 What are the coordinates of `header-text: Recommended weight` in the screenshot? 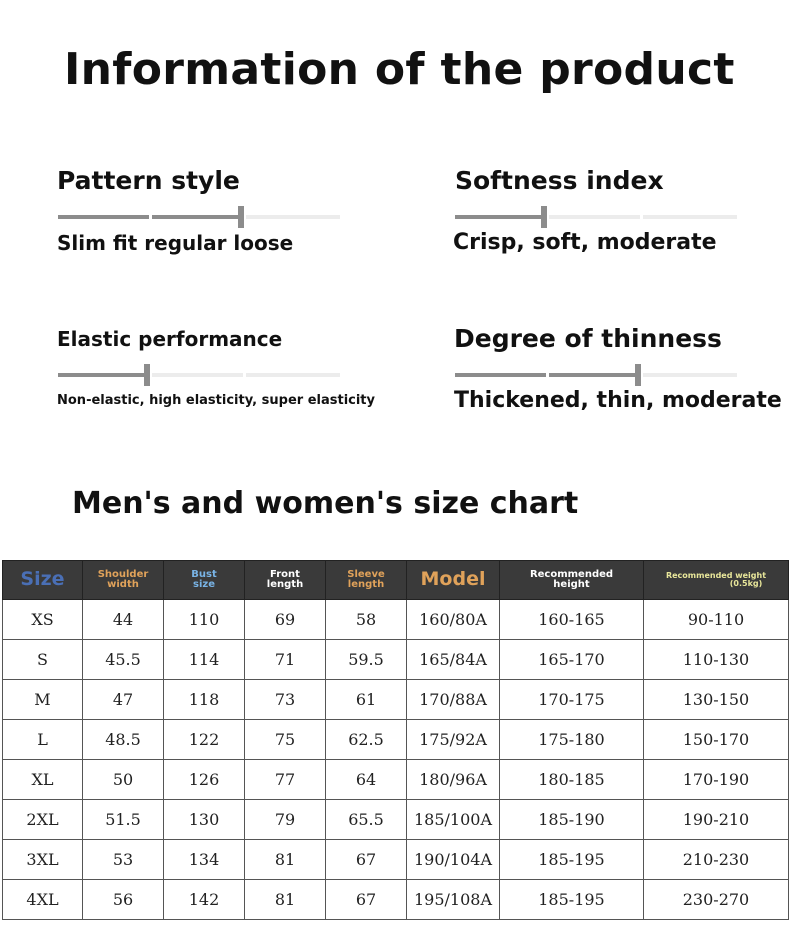 It's located at (716, 575).